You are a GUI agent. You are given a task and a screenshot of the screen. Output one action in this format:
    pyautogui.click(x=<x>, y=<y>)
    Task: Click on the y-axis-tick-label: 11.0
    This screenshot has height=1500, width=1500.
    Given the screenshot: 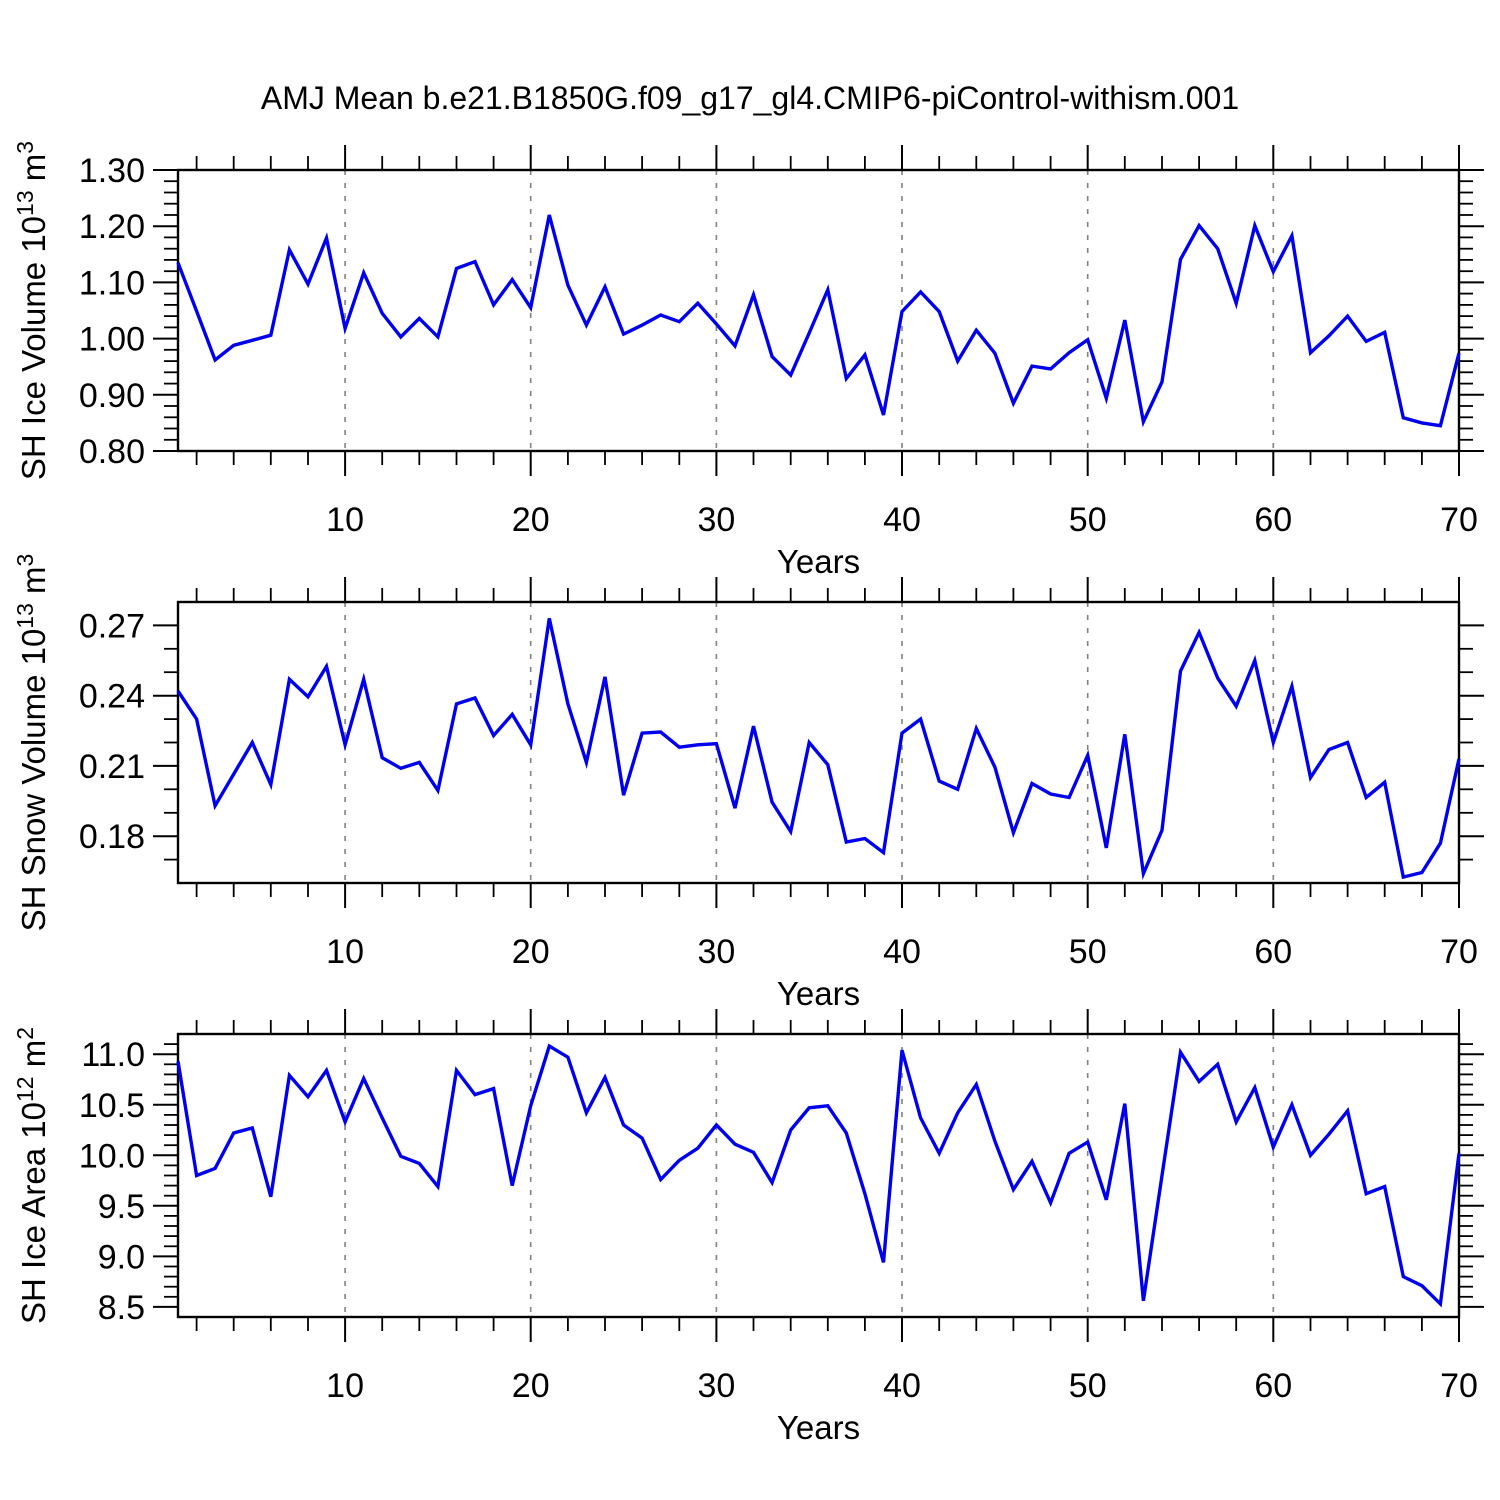 What is the action you would take?
    pyautogui.click(x=113, y=1055)
    